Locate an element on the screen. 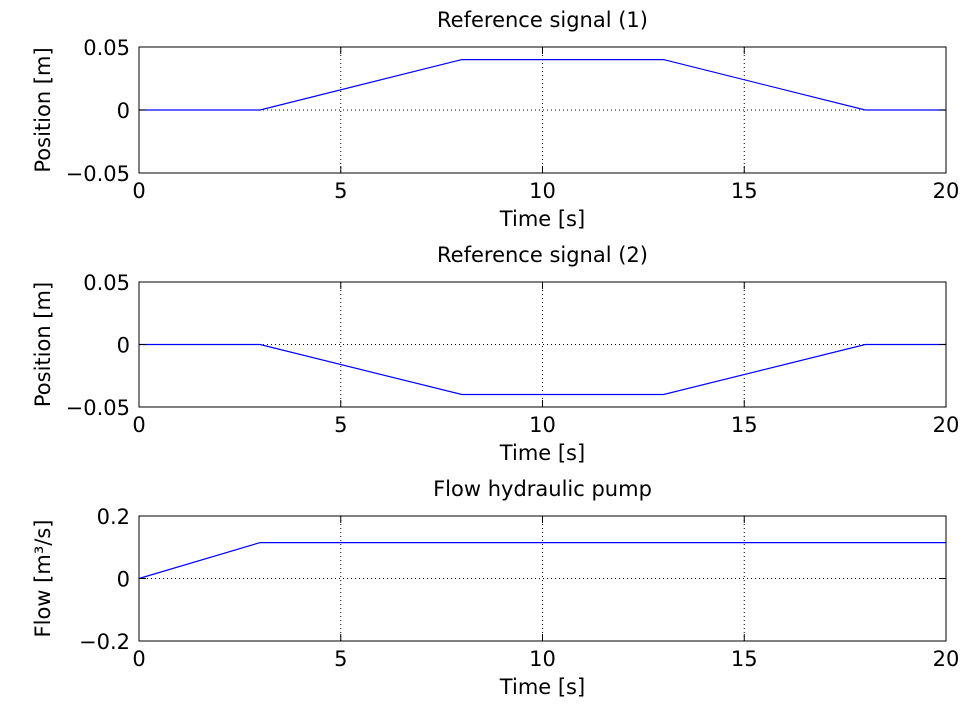 The image size is (975, 721). y-axis-label: Flow [m³/s] is located at coordinates (43, 579).